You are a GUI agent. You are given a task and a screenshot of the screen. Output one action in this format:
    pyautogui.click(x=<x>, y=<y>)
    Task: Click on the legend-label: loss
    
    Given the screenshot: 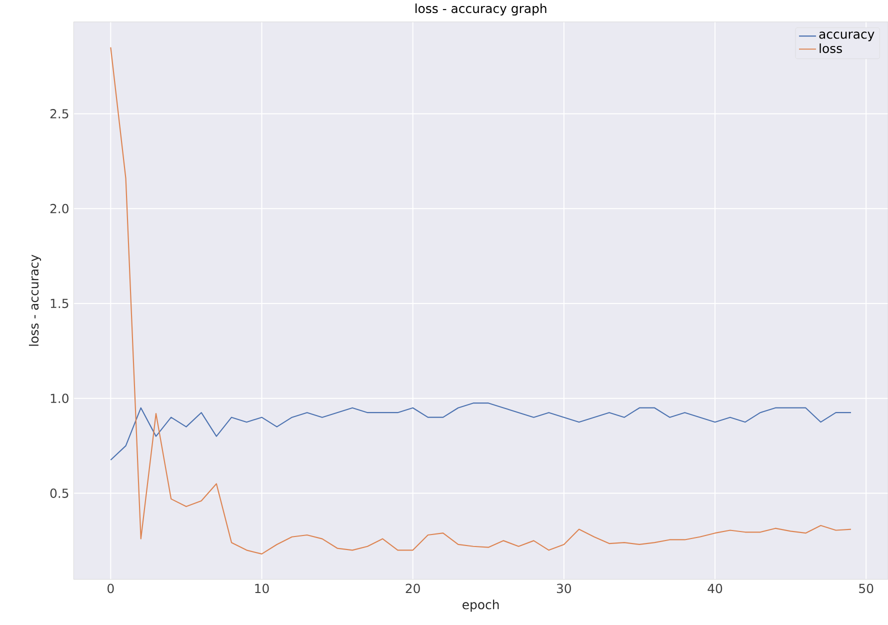 What is the action you would take?
    pyautogui.click(x=831, y=48)
    